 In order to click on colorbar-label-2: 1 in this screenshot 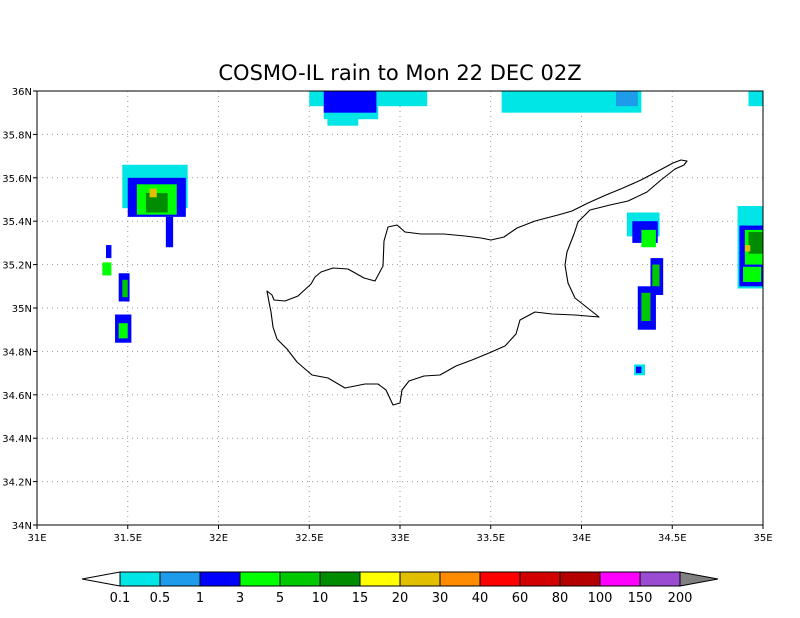, I will do `click(200, 598)`.